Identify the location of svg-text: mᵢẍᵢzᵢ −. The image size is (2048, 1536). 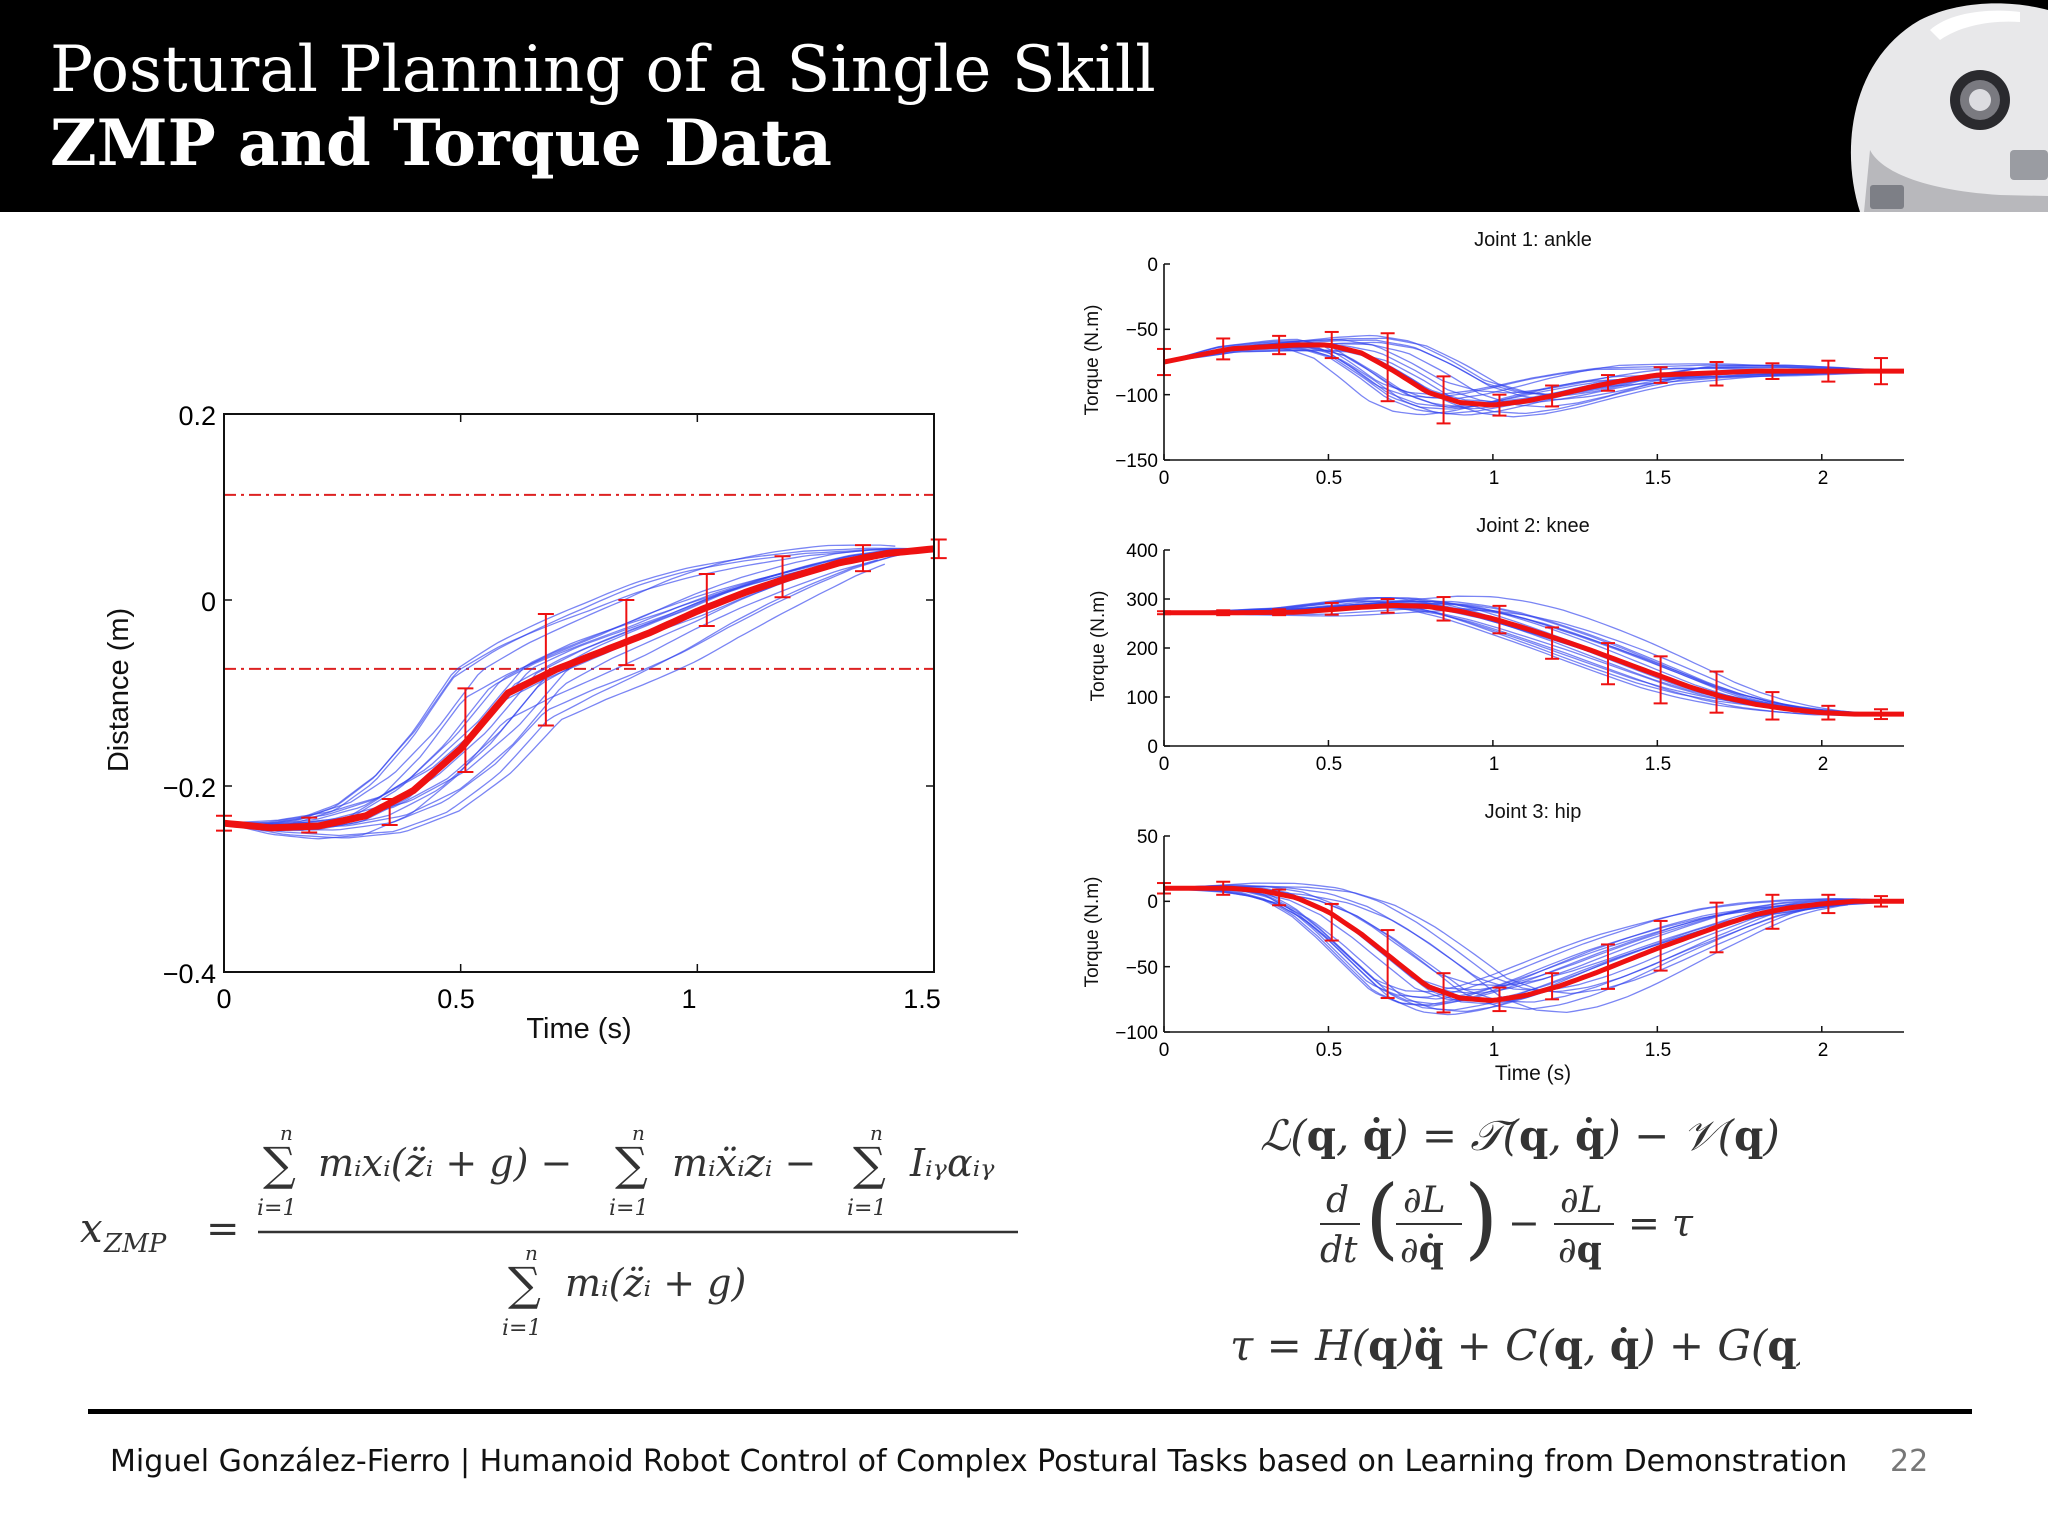
(744, 1163).